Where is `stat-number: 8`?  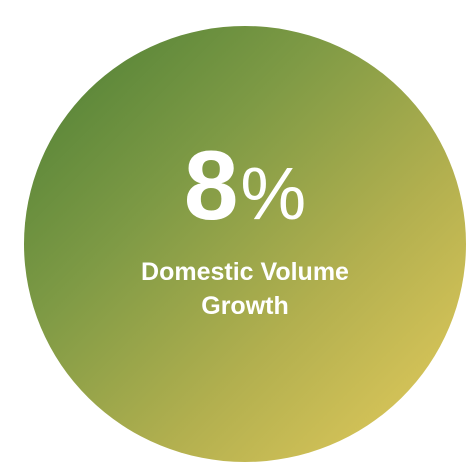
stat-number: 8 is located at coordinates (211, 185).